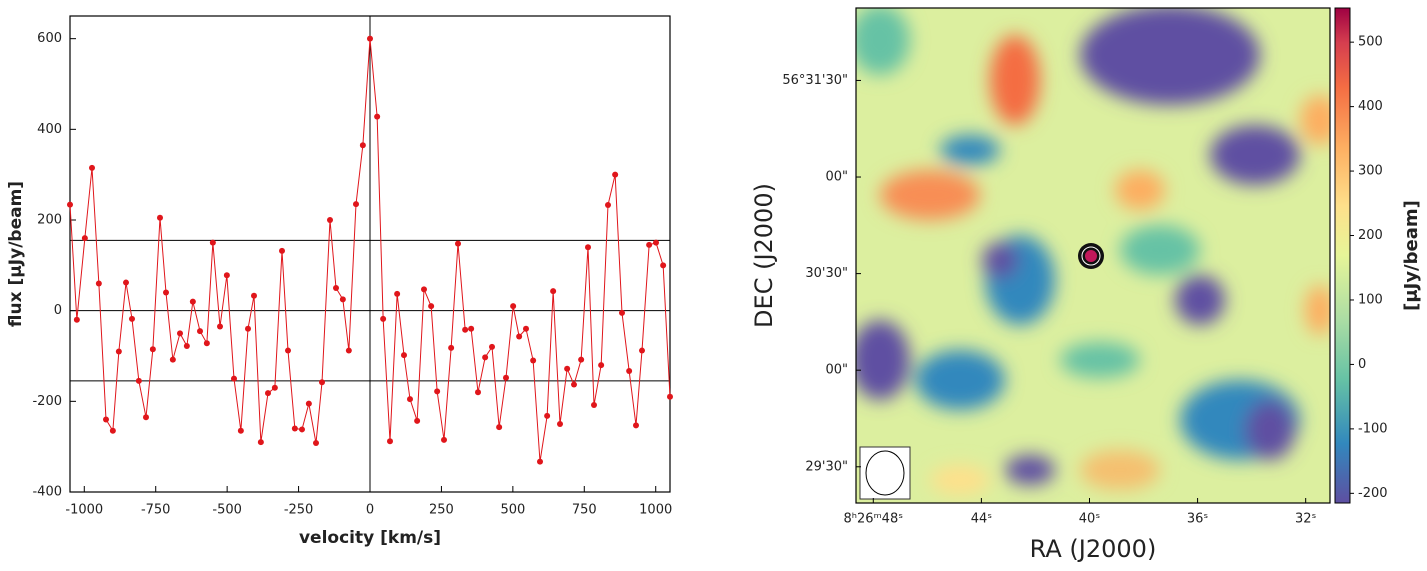 Image resolution: width=1427 pixels, height=571 pixels. Describe the element at coordinates (1090, 519) in the screenshot. I see `x-tick-label: 40ˢ` at that location.